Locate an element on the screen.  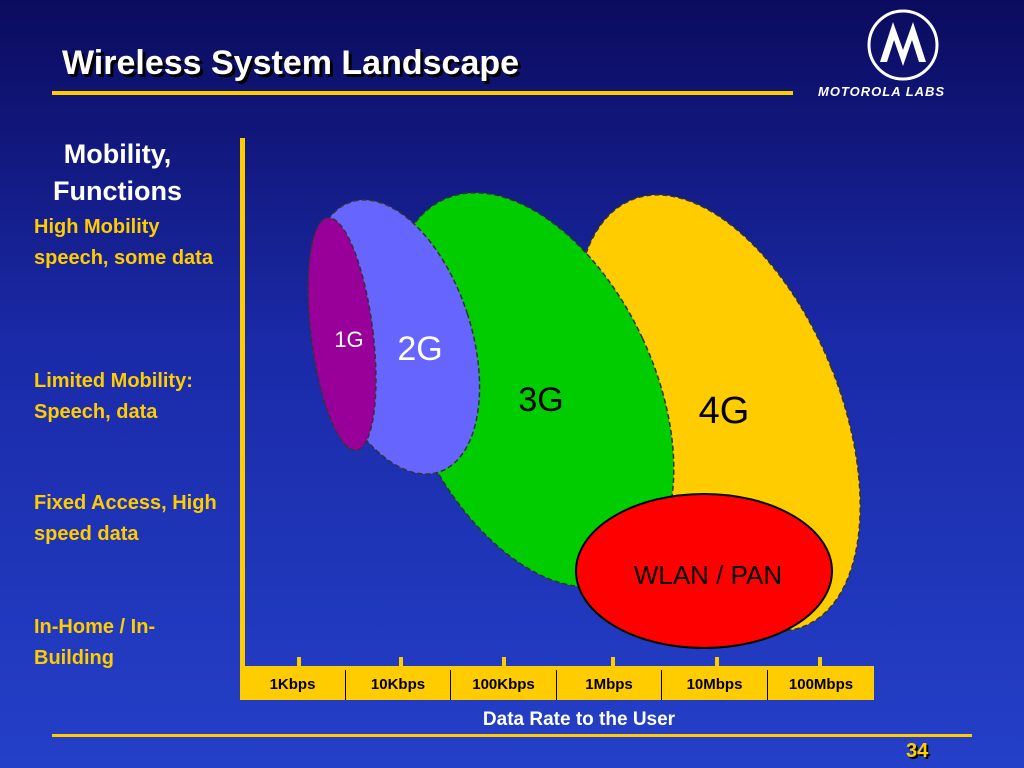
slide-number: 34 is located at coordinates (917, 751).